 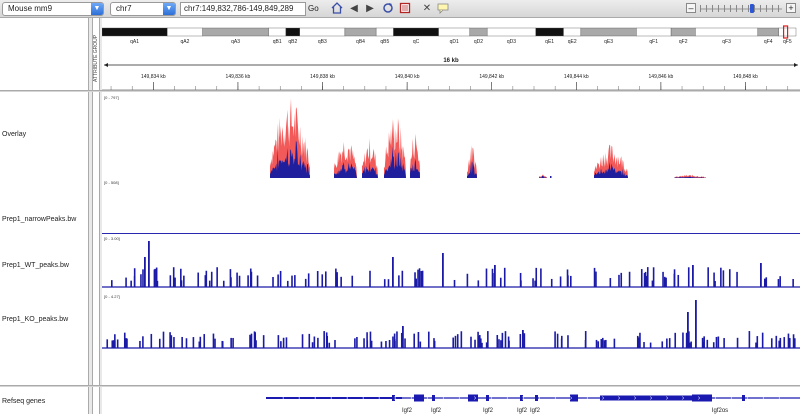 I want to click on gene-label: Igf2, so click(x=522, y=411).